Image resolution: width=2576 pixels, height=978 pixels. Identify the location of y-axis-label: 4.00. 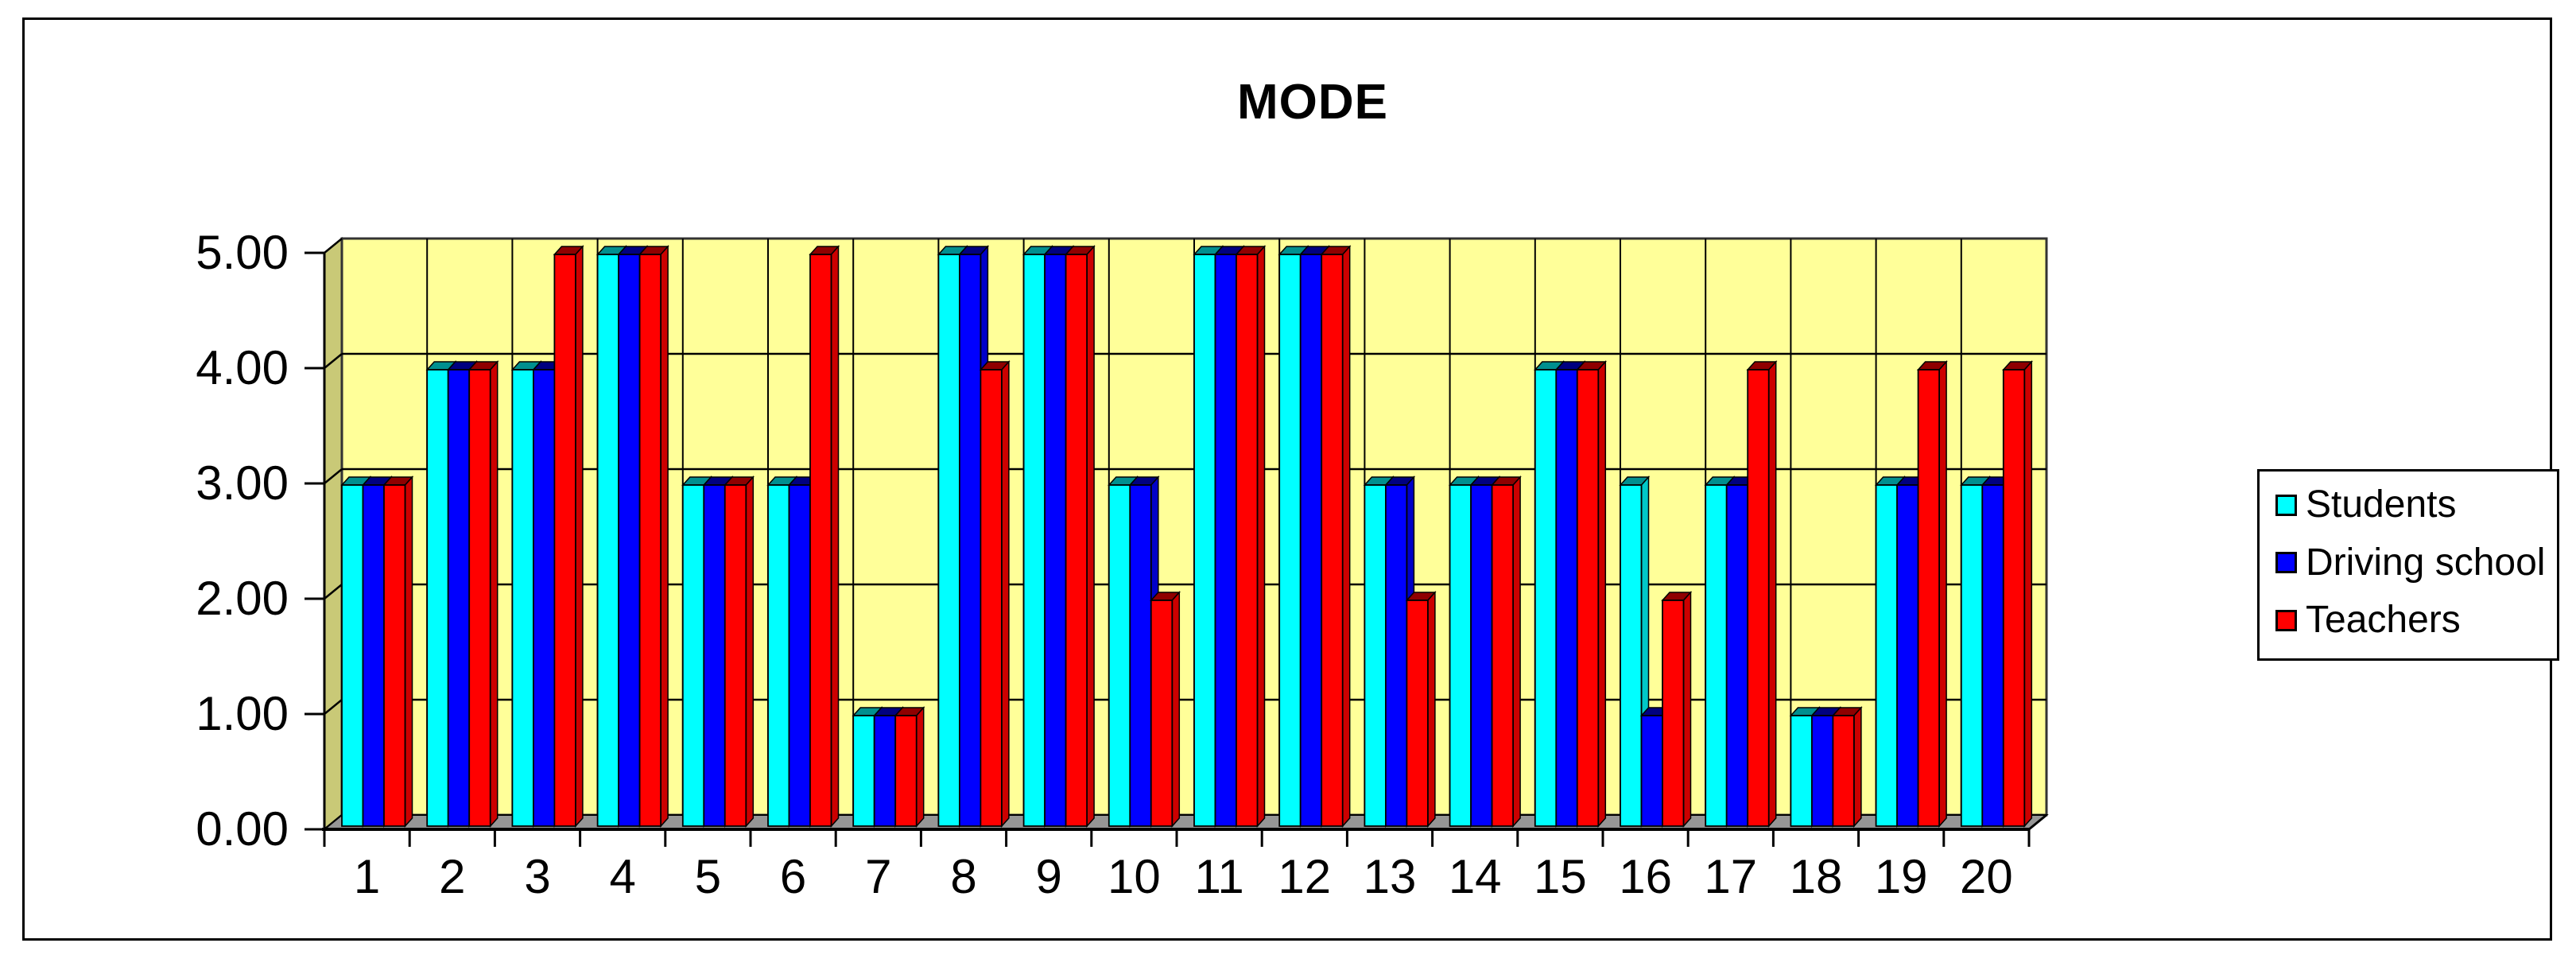
(242, 367).